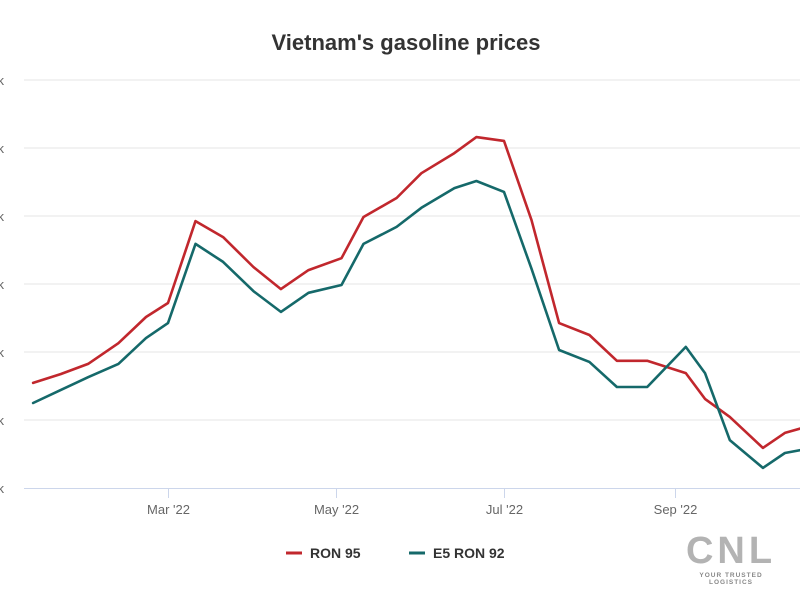 This screenshot has height=600, width=800. Describe the element at coordinates (412, 502) in the screenshot. I see `x-axis: Mar '22 May '22 Jul '22 Sep '22` at that location.